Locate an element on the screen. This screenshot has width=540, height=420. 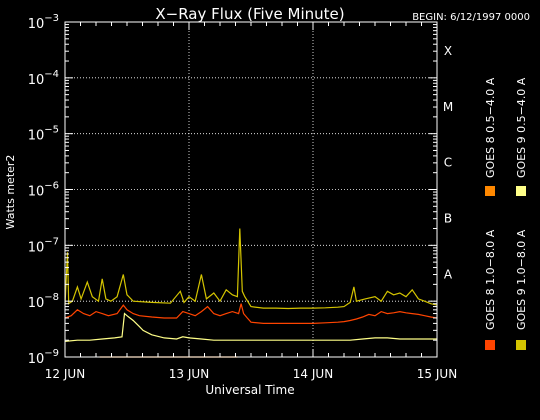
begin-label: BEGIN: 6/12/1997 0000 is located at coordinates (471, 17).